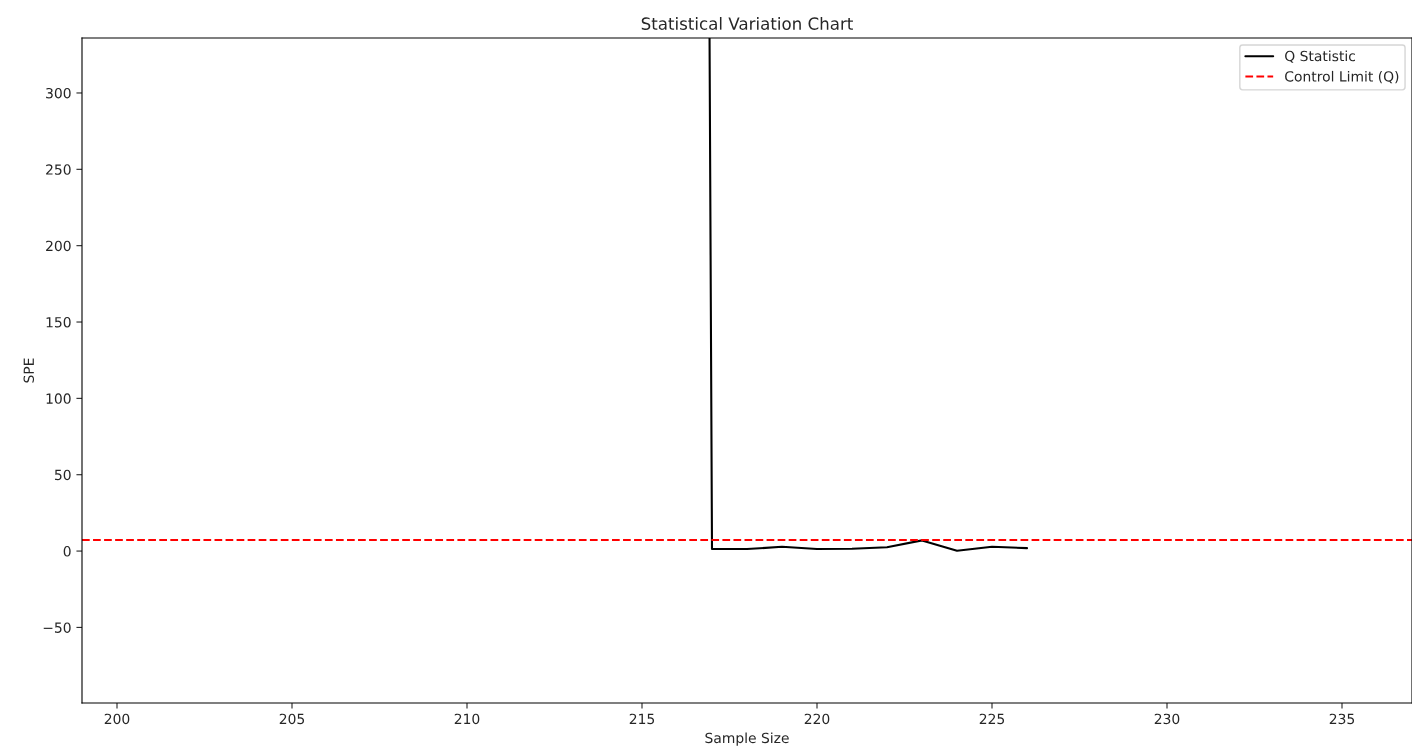 Image resolution: width=1412 pixels, height=753 pixels. I want to click on x-tick-label: 220, so click(817, 719).